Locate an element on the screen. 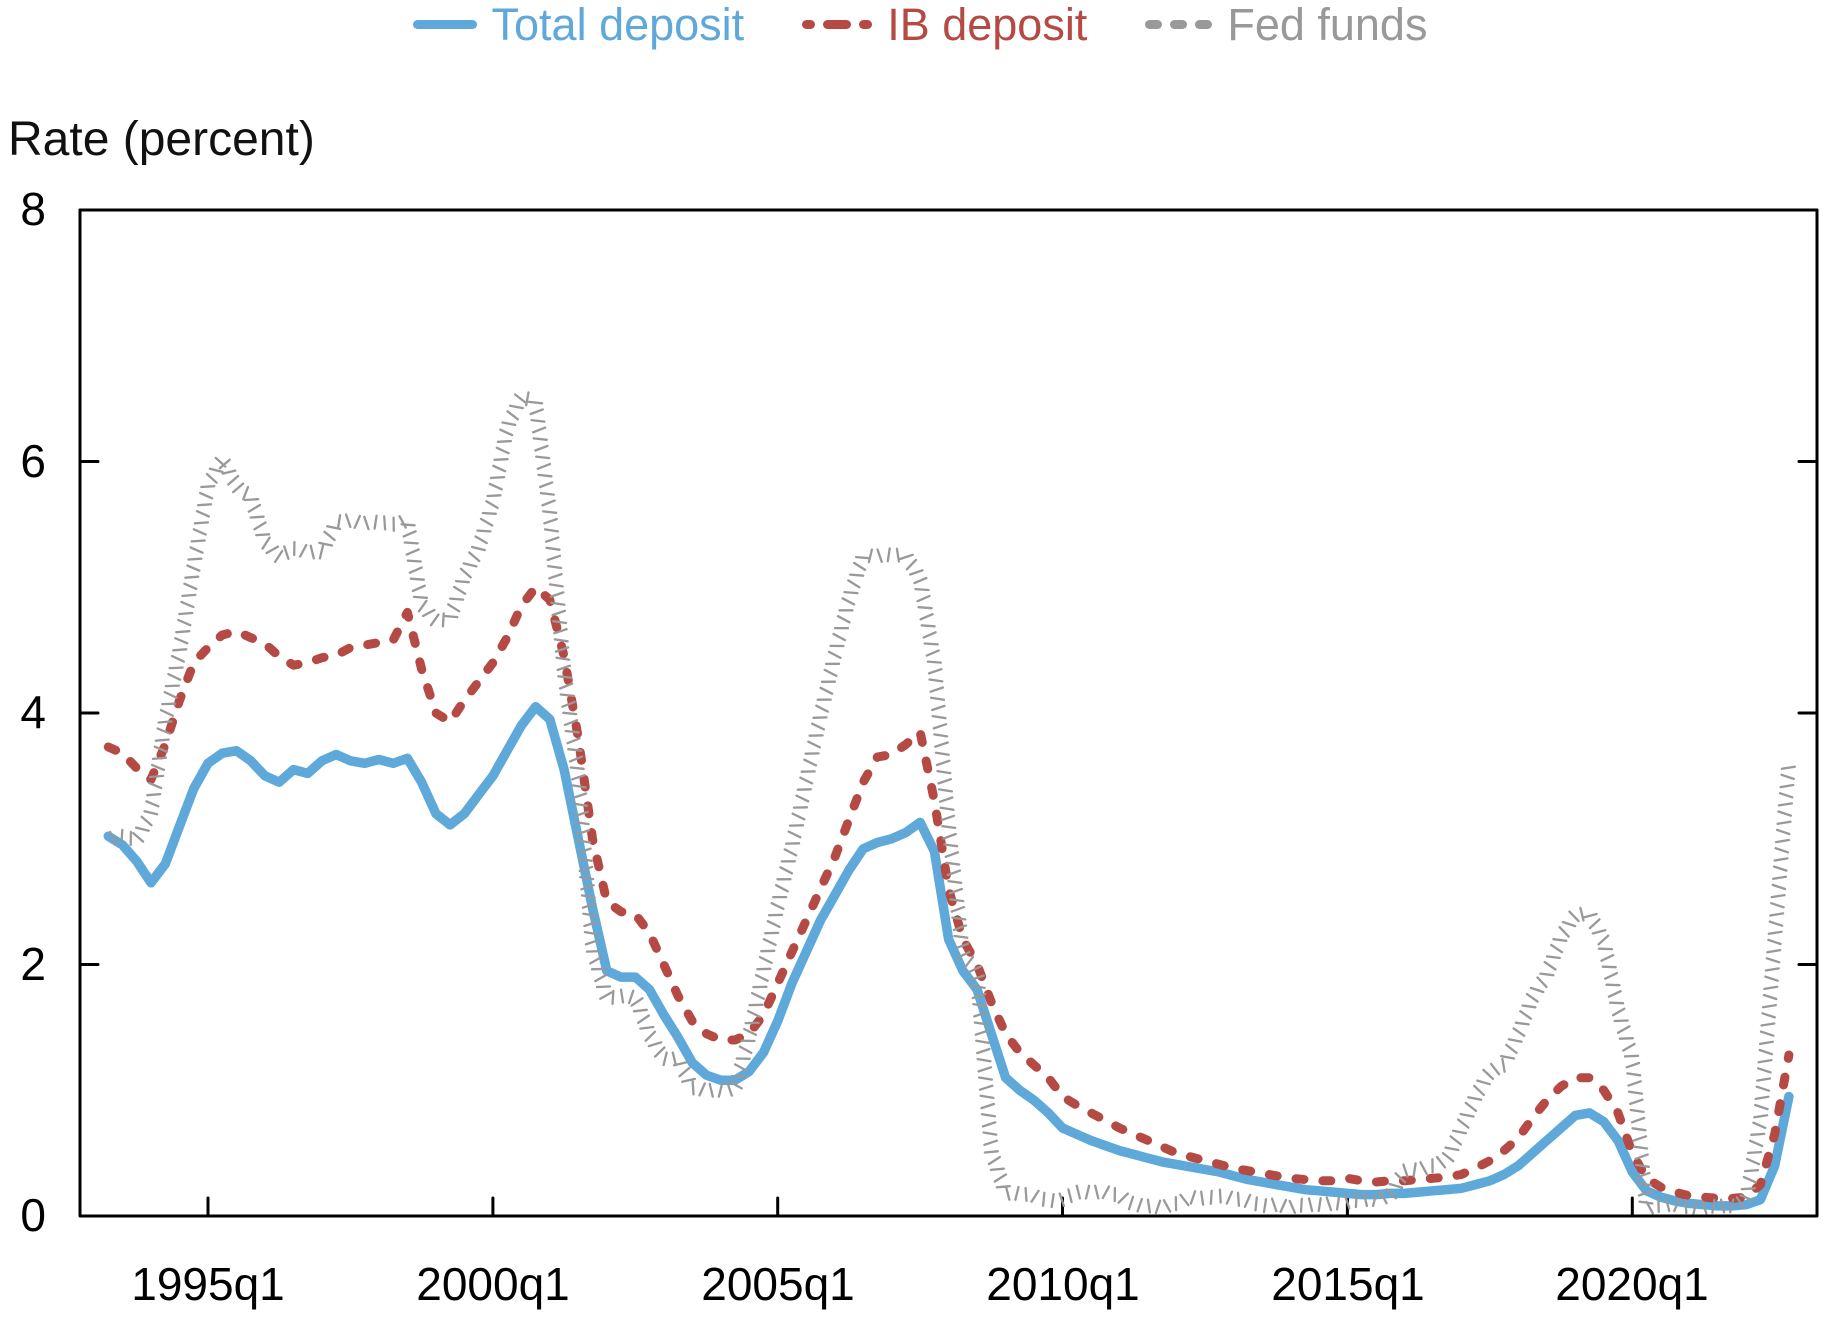 The image size is (1840, 1320). y-tick-label: 4 is located at coordinates (33, 712).